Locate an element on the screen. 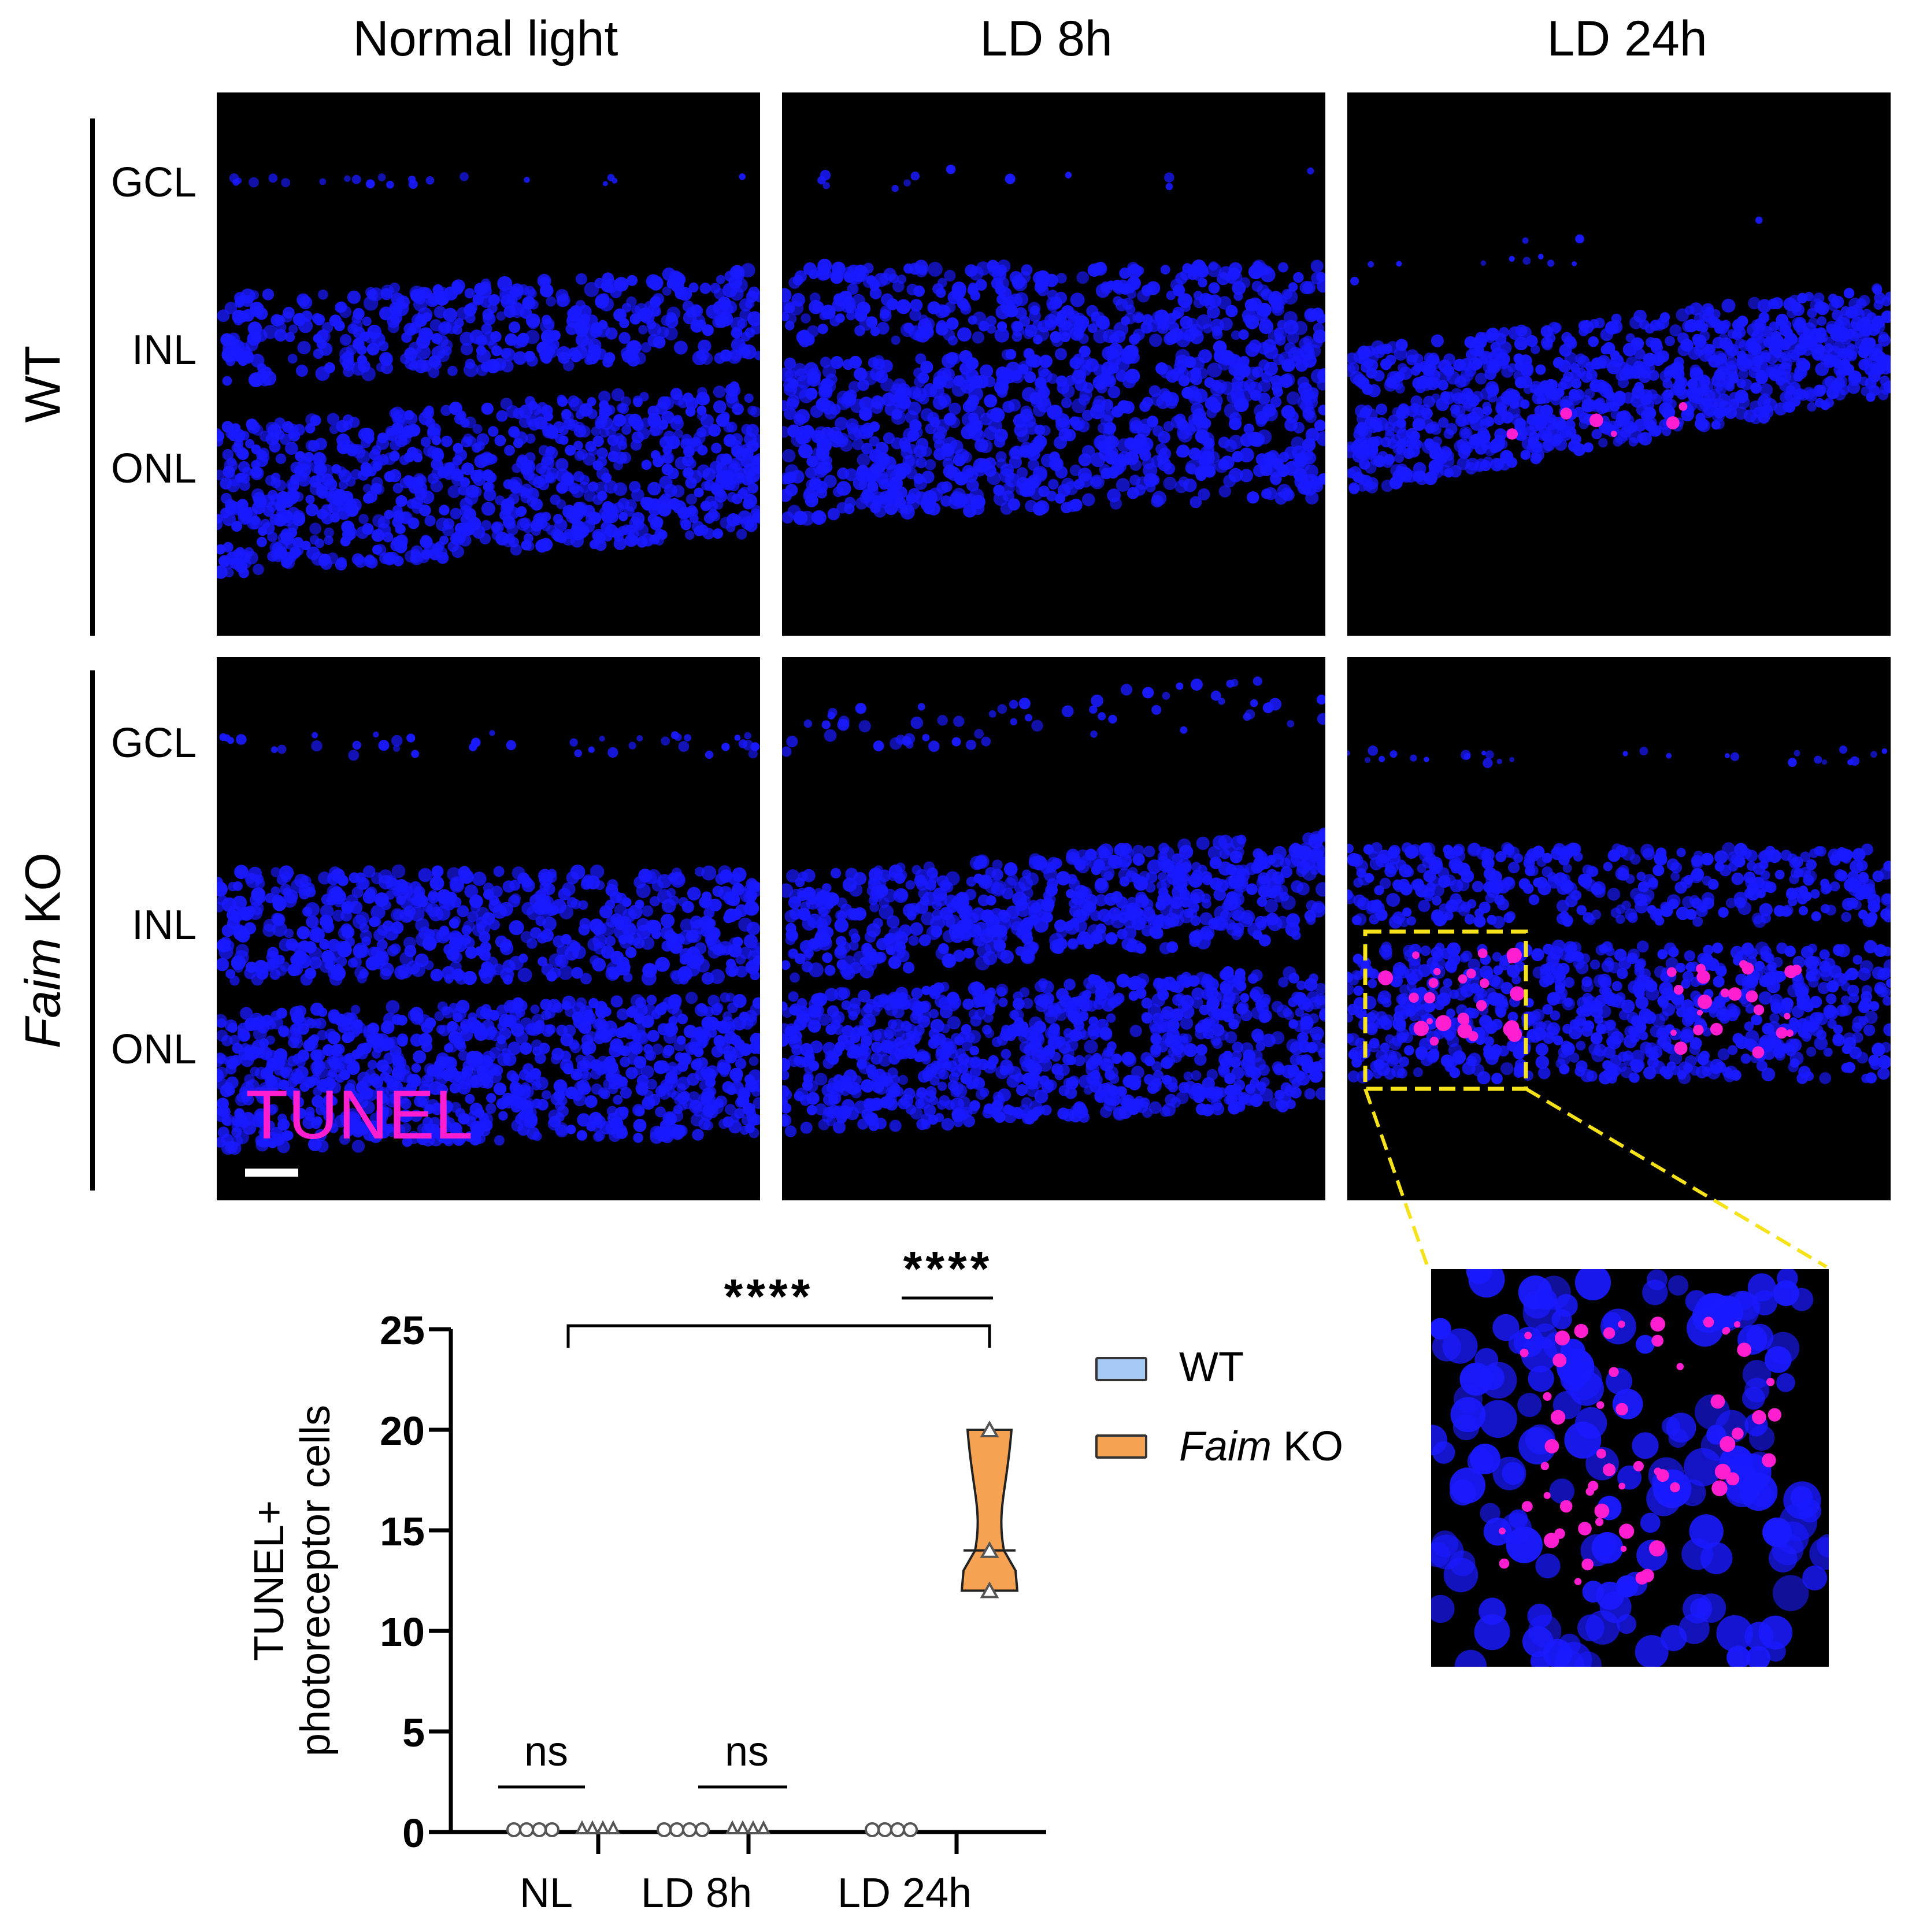 Image resolution: width=1912 pixels, height=1932 pixels. legend-label-ko: Faim KO is located at coordinates (1261, 1446).